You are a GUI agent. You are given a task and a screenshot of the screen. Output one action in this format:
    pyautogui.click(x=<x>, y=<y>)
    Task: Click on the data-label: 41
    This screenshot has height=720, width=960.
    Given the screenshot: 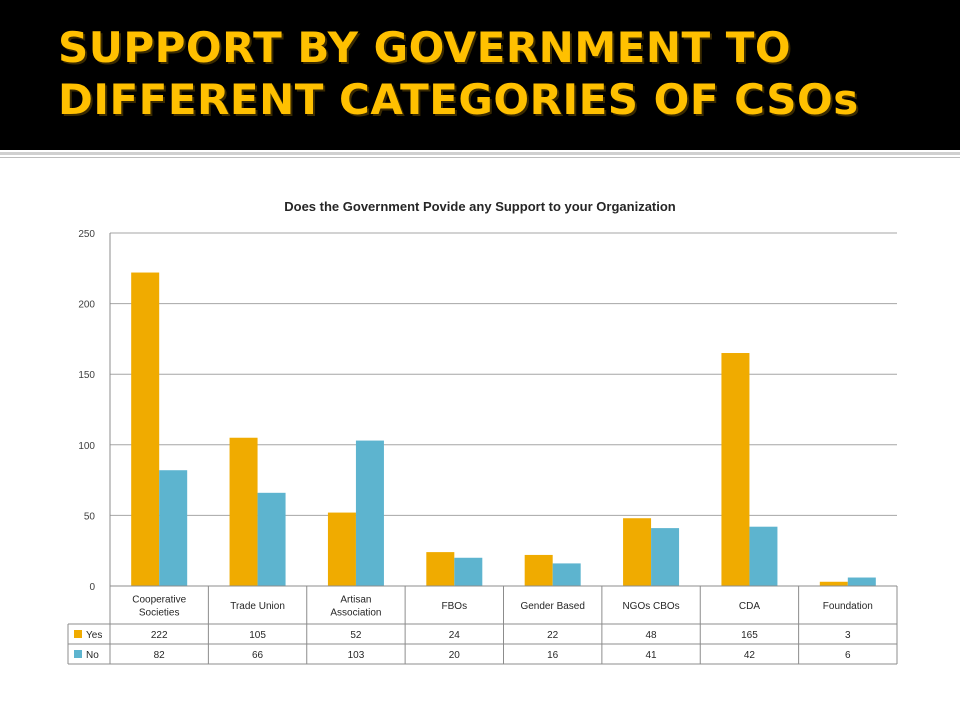 What is the action you would take?
    pyautogui.click(x=652, y=655)
    